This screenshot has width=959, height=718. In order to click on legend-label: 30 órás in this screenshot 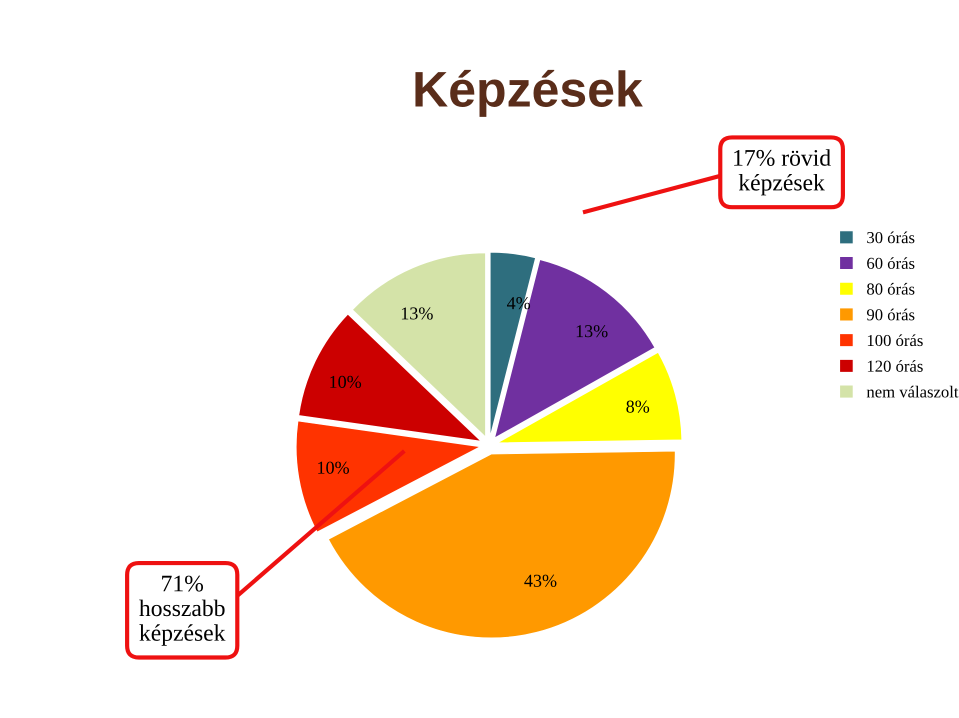, I will do `click(890, 237)`.